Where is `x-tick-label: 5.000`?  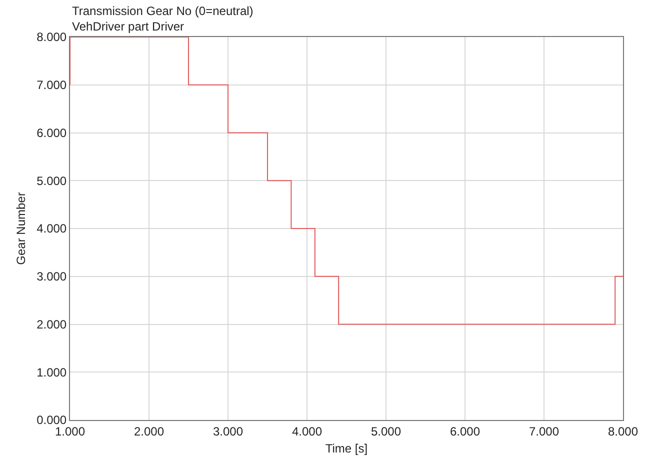
x-tick-label: 5.000 is located at coordinates (386, 431).